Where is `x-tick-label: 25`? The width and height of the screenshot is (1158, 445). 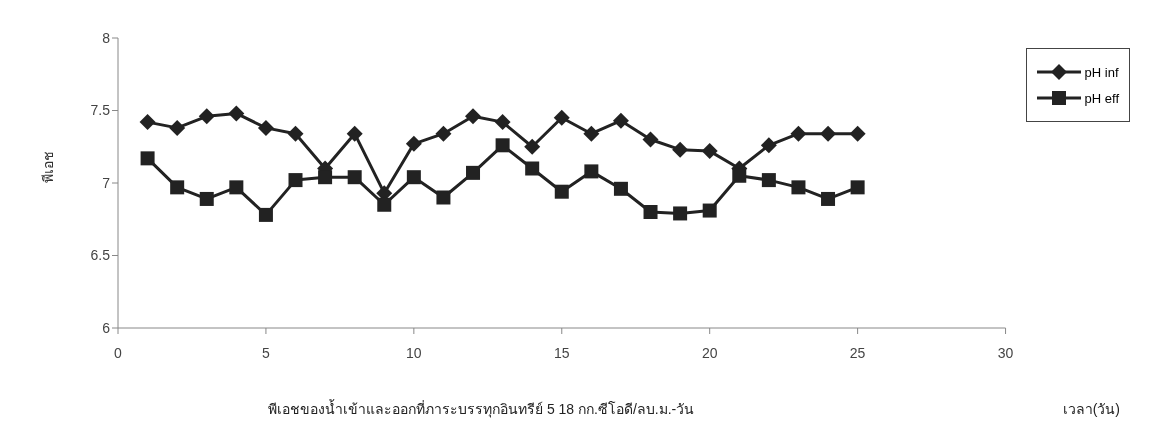
x-tick-label: 25 is located at coordinates (857, 352).